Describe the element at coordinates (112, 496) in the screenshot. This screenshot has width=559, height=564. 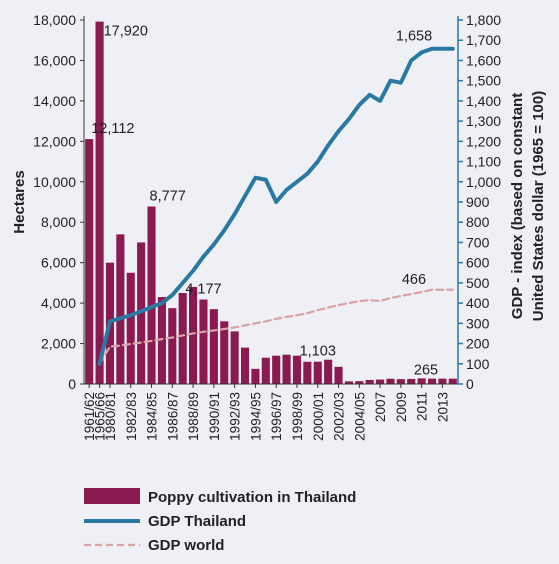
I see `legend-swatch-bars` at that location.